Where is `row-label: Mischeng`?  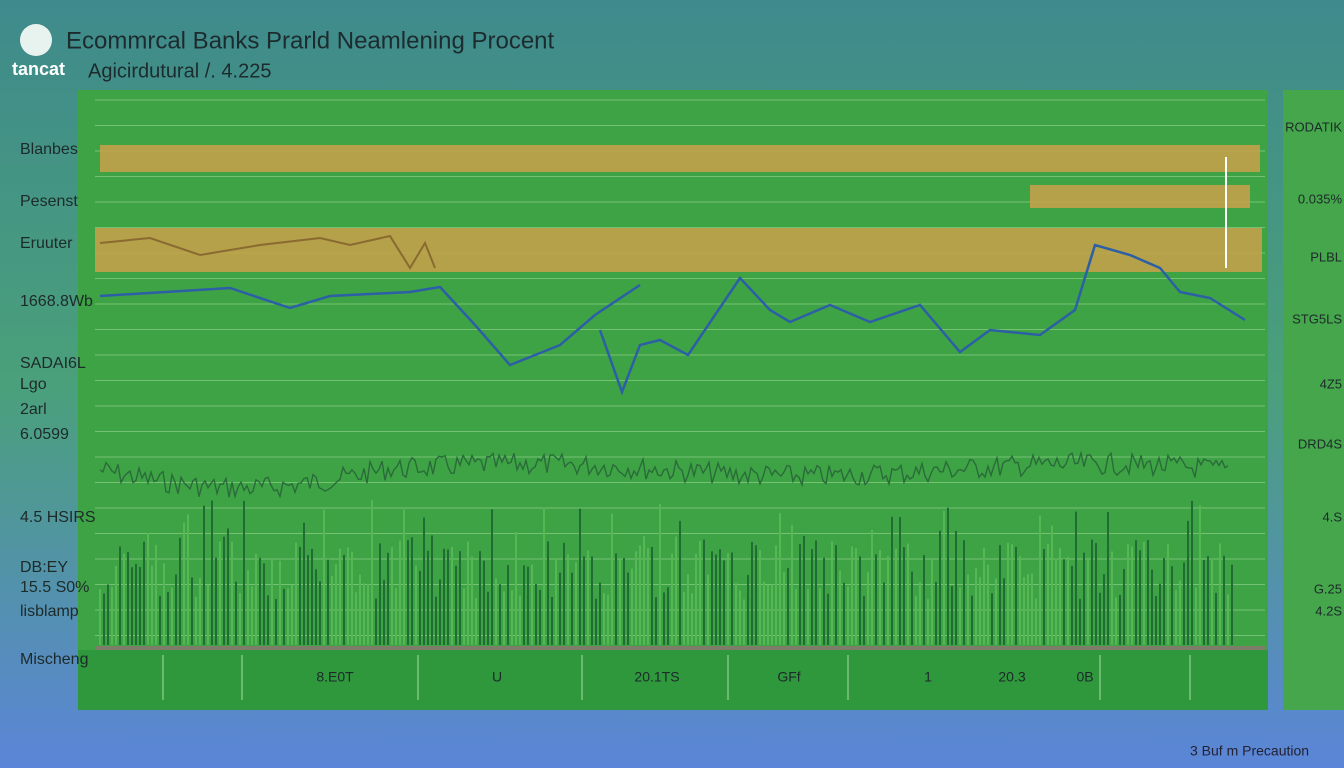 row-label: Mischeng is located at coordinates (54, 659).